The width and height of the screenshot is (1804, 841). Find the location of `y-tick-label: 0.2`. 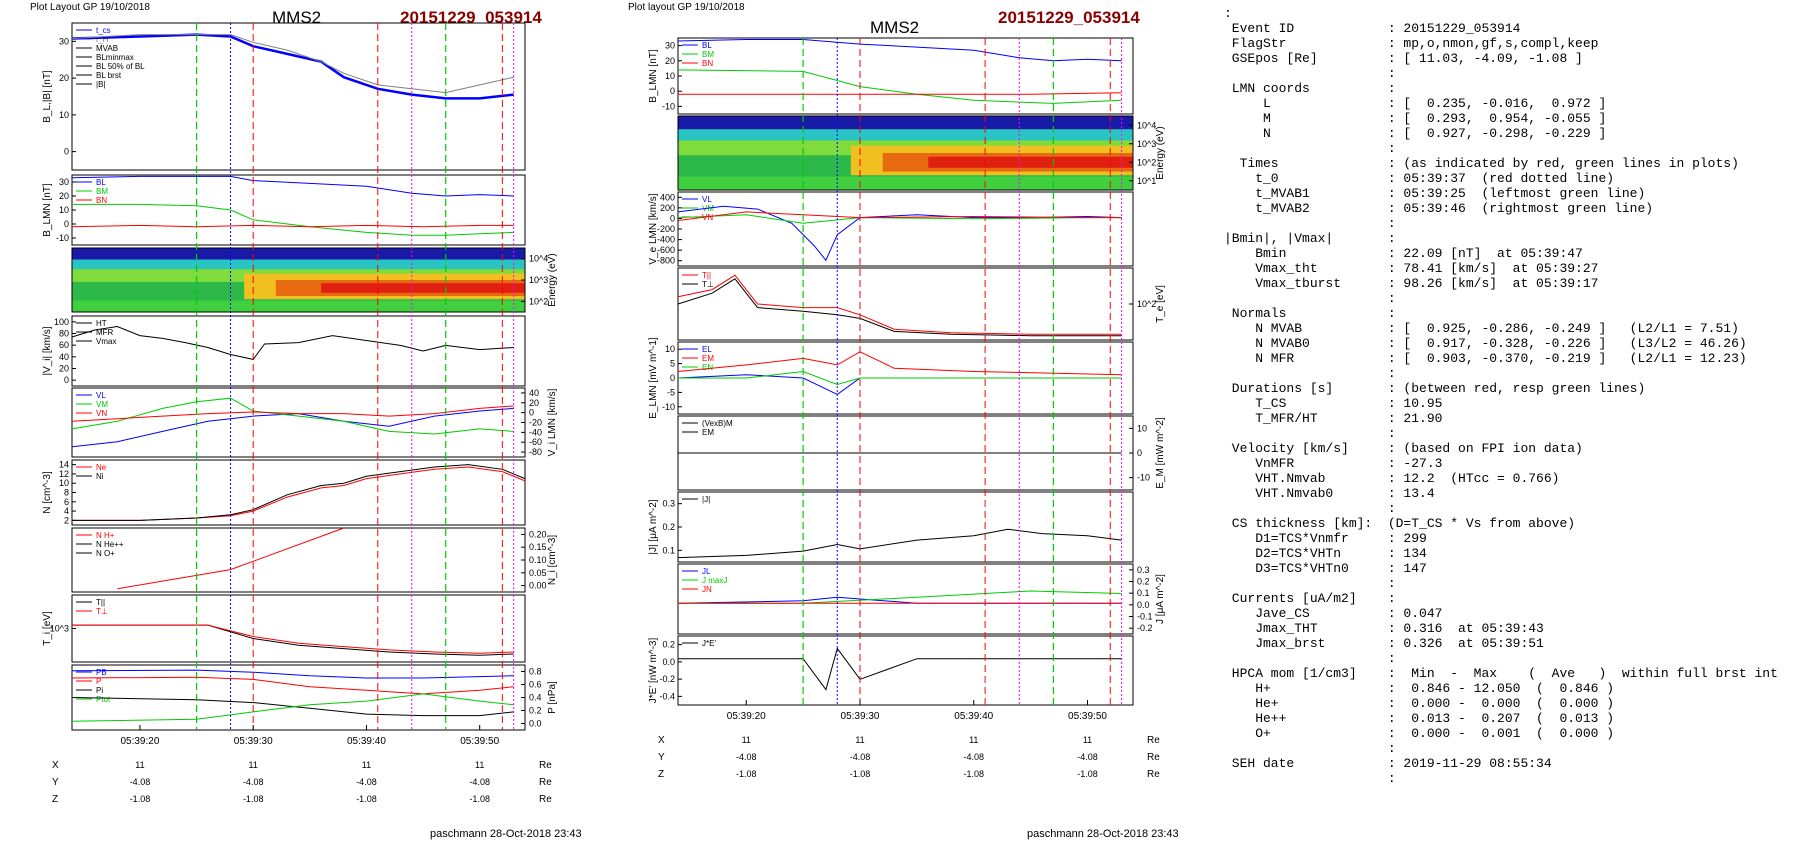

y-tick-label: 0.2 is located at coordinates (668, 527).